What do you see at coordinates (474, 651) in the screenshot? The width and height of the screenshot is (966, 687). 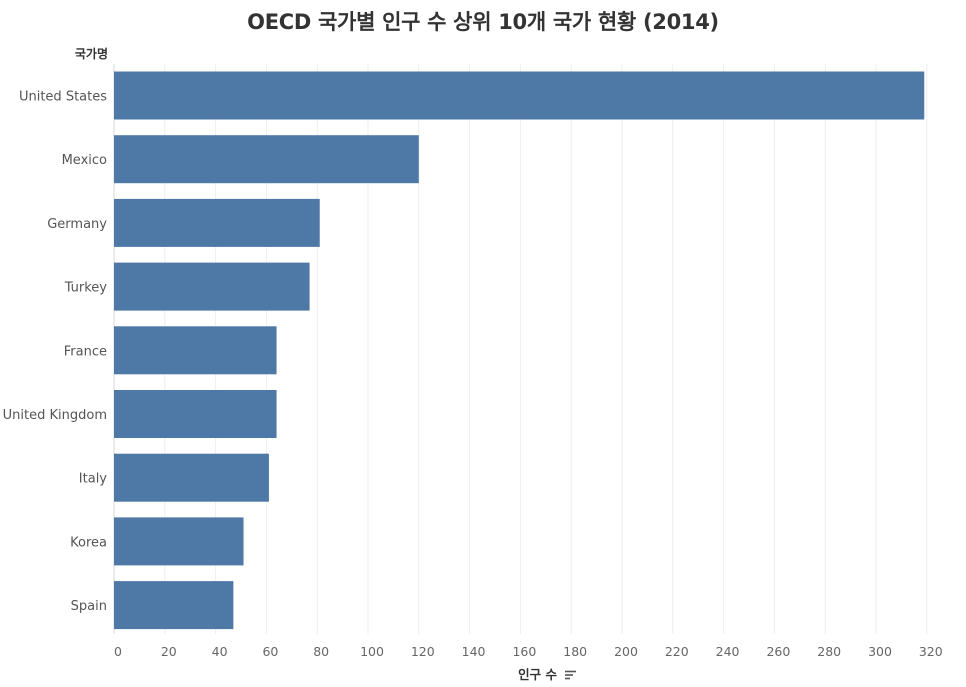 I see `x-tick-label: 140` at bounding box center [474, 651].